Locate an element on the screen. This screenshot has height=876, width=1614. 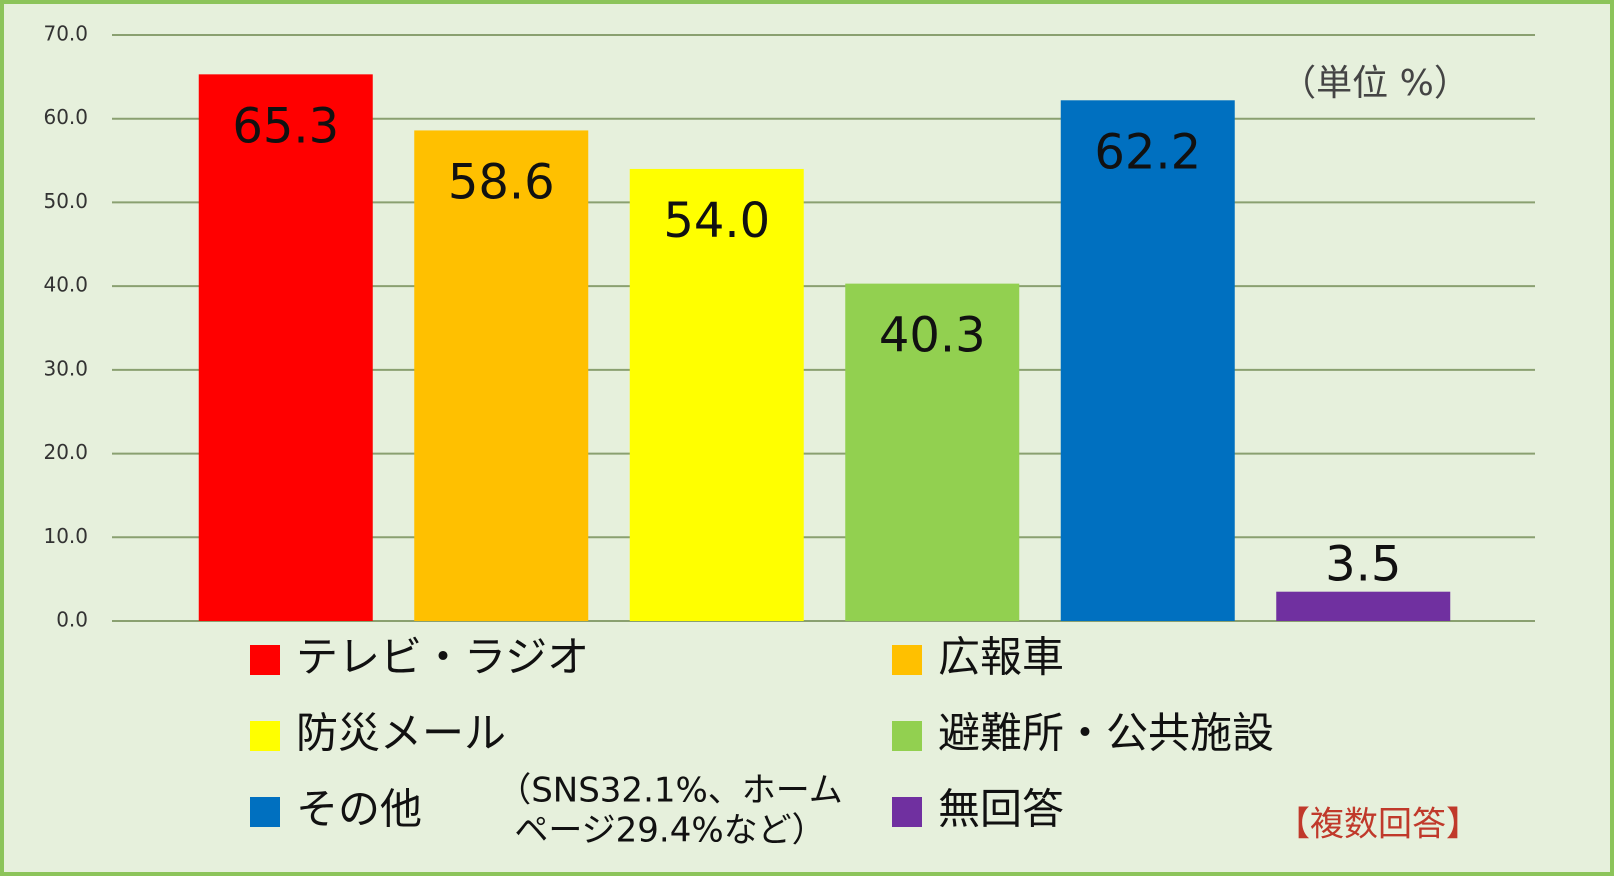
data-label: 54.0 is located at coordinates (716, 221).